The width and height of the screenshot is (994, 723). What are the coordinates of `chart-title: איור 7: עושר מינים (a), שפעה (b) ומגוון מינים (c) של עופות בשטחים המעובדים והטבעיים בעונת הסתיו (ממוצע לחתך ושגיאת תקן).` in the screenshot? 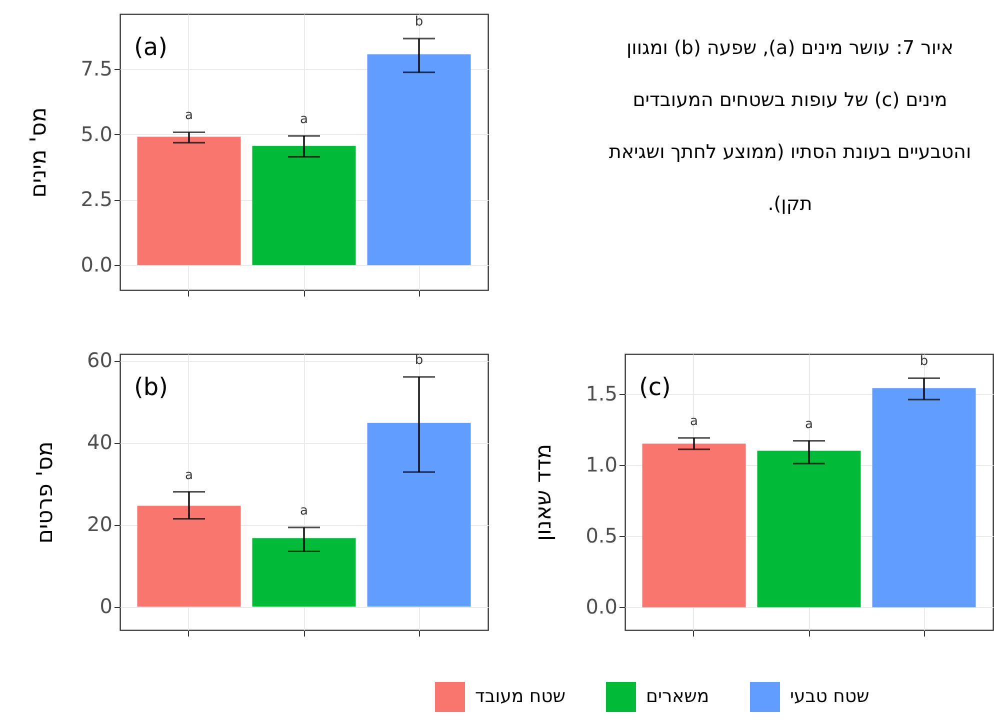 It's located at (790, 126).